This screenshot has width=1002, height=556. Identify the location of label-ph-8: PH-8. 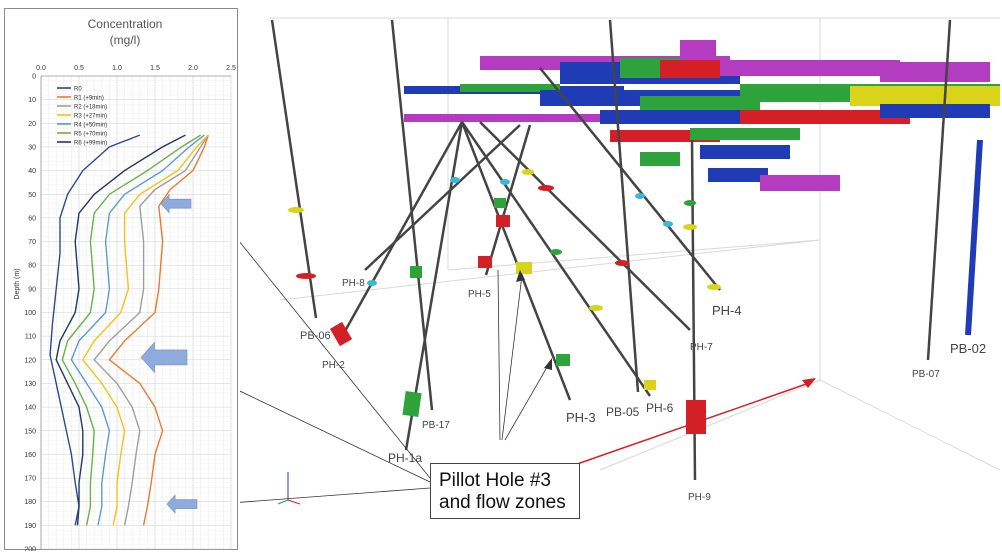
(353, 283).